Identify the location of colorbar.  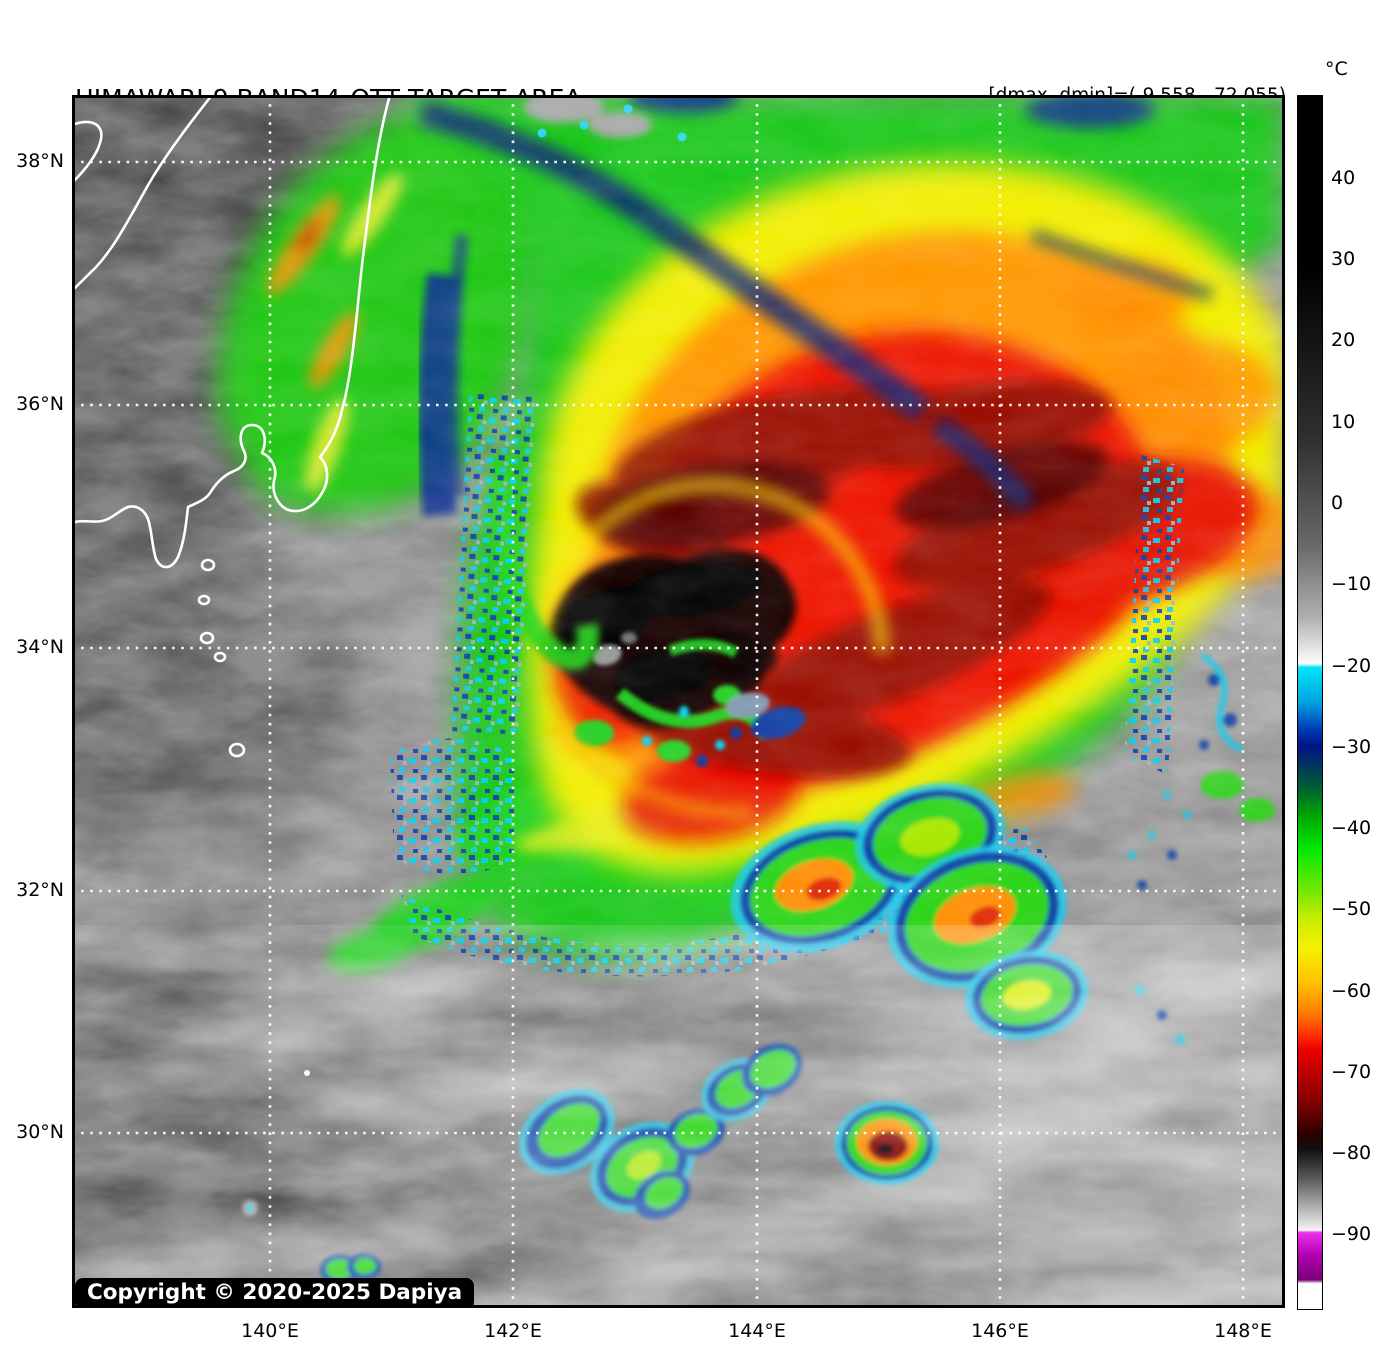
(1310, 702).